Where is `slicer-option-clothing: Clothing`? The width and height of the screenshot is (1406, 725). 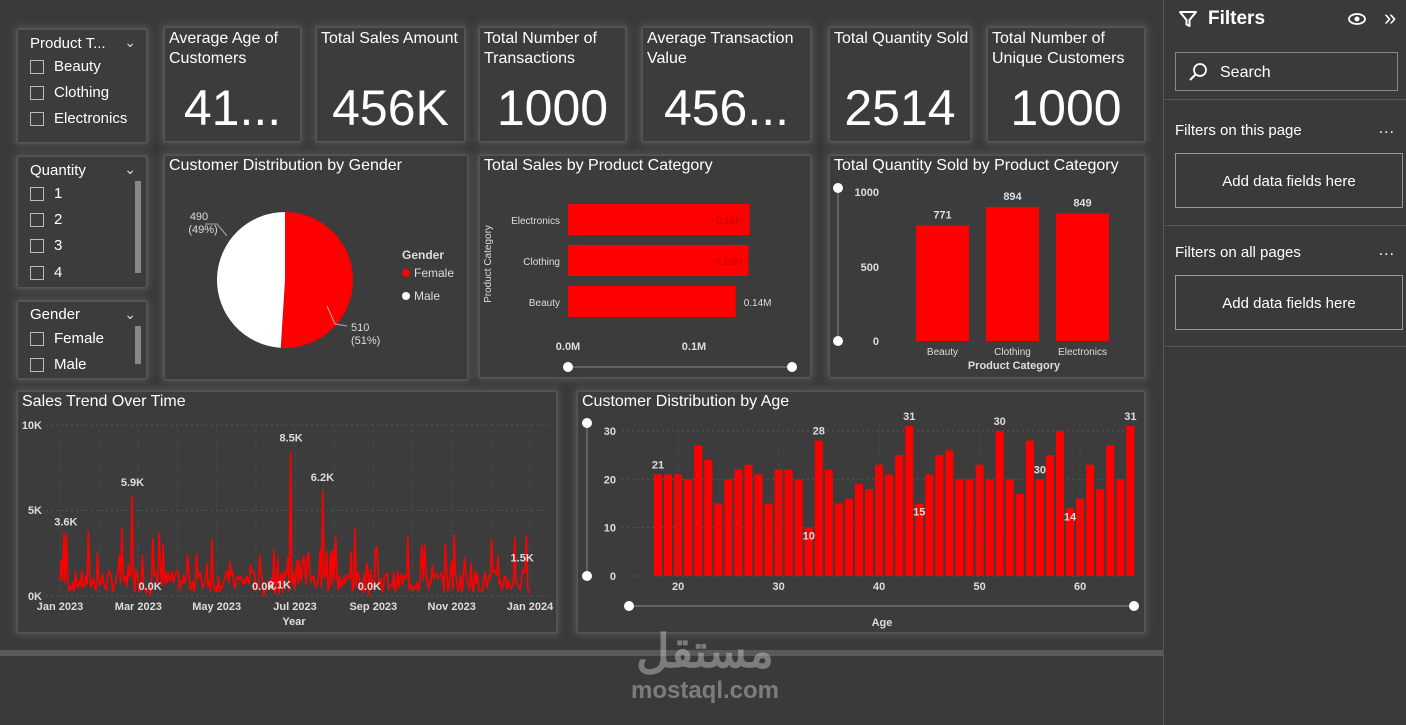
slicer-option-clothing: Clothing is located at coordinates (69, 92).